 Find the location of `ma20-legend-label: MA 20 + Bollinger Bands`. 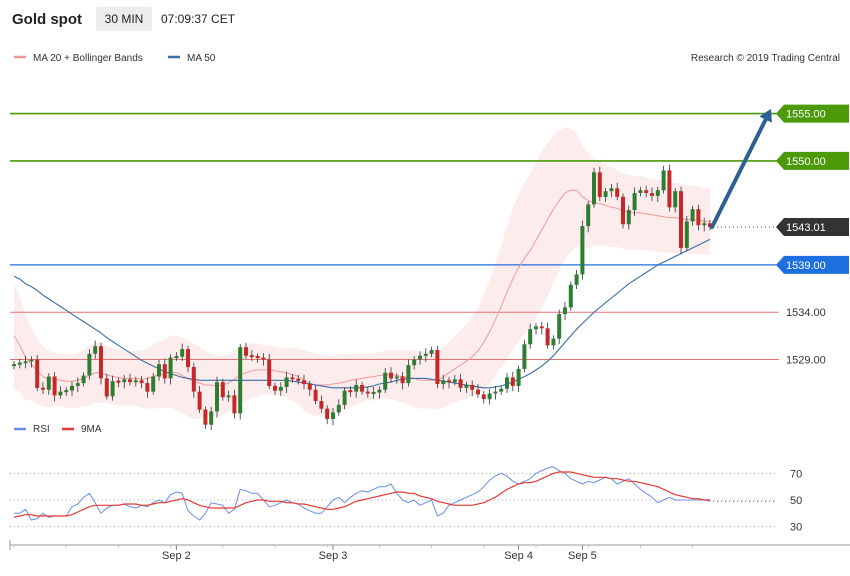

ma20-legend-label: MA 20 + Bollinger Bands is located at coordinates (88, 58).